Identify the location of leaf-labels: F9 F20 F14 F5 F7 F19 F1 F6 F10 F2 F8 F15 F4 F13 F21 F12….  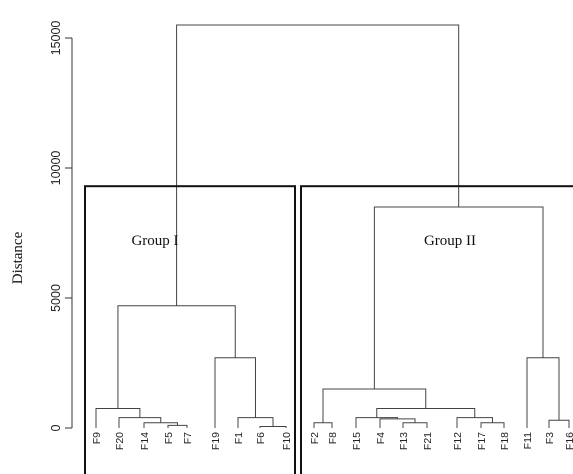
(332, 441).